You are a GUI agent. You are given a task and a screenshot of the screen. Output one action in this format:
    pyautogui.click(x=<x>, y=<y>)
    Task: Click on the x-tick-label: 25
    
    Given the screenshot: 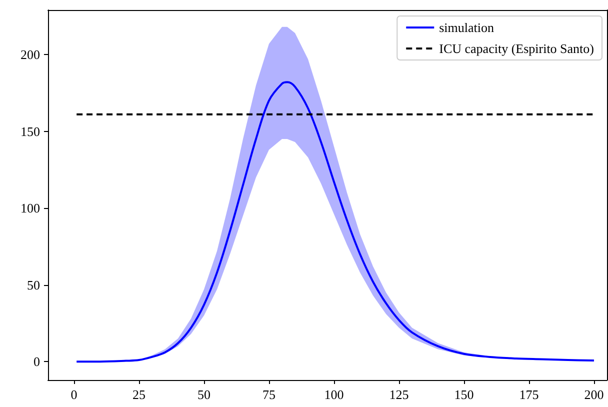 What is the action you would take?
    pyautogui.click(x=139, y=394)
    